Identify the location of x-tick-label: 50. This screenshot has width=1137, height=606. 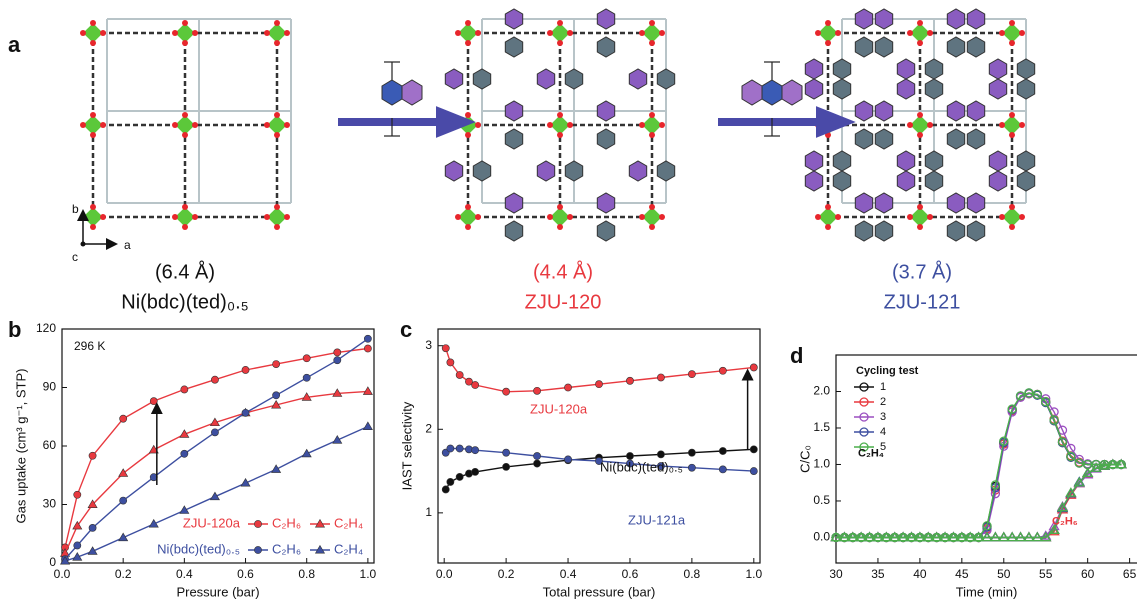
(1004, 574).